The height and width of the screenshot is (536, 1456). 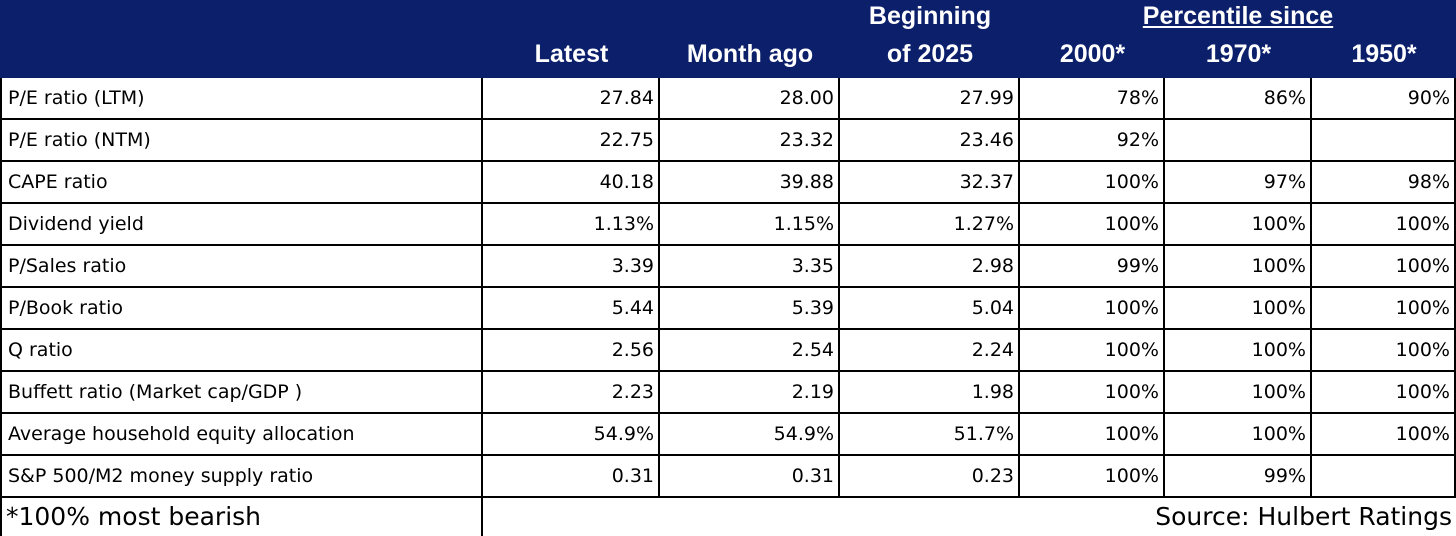 I want to click on value-cell: 86%, so click(x=1238, y=99).